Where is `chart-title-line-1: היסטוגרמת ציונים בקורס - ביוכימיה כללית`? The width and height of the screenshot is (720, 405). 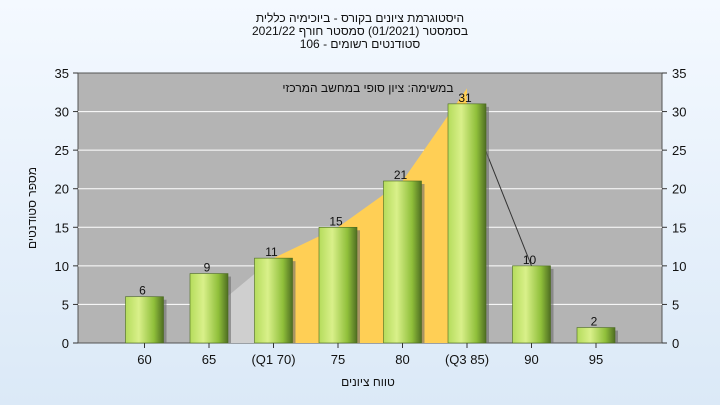 chart-title-line-1: היסטוגרמת ציונים בקורס - ביוכימיה כללית is located at coordinates (360, 18).